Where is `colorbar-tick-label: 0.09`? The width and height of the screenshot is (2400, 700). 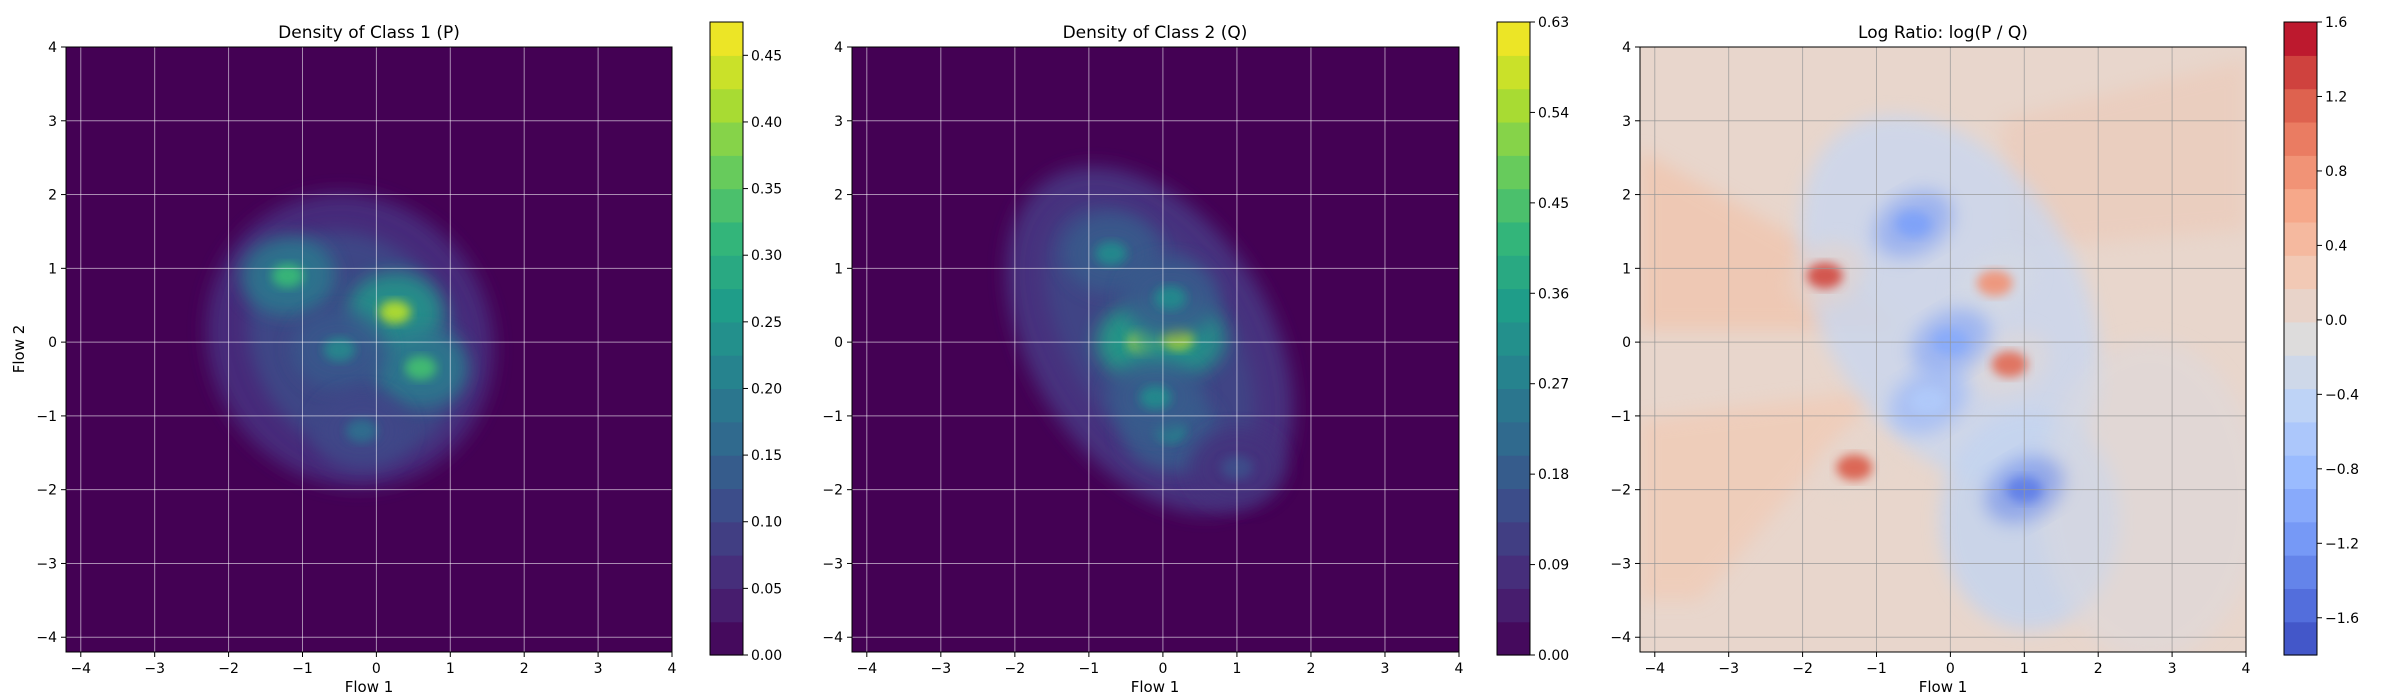
colorbar-tick-label: 0.09 is located at coordinates (1553, 566).